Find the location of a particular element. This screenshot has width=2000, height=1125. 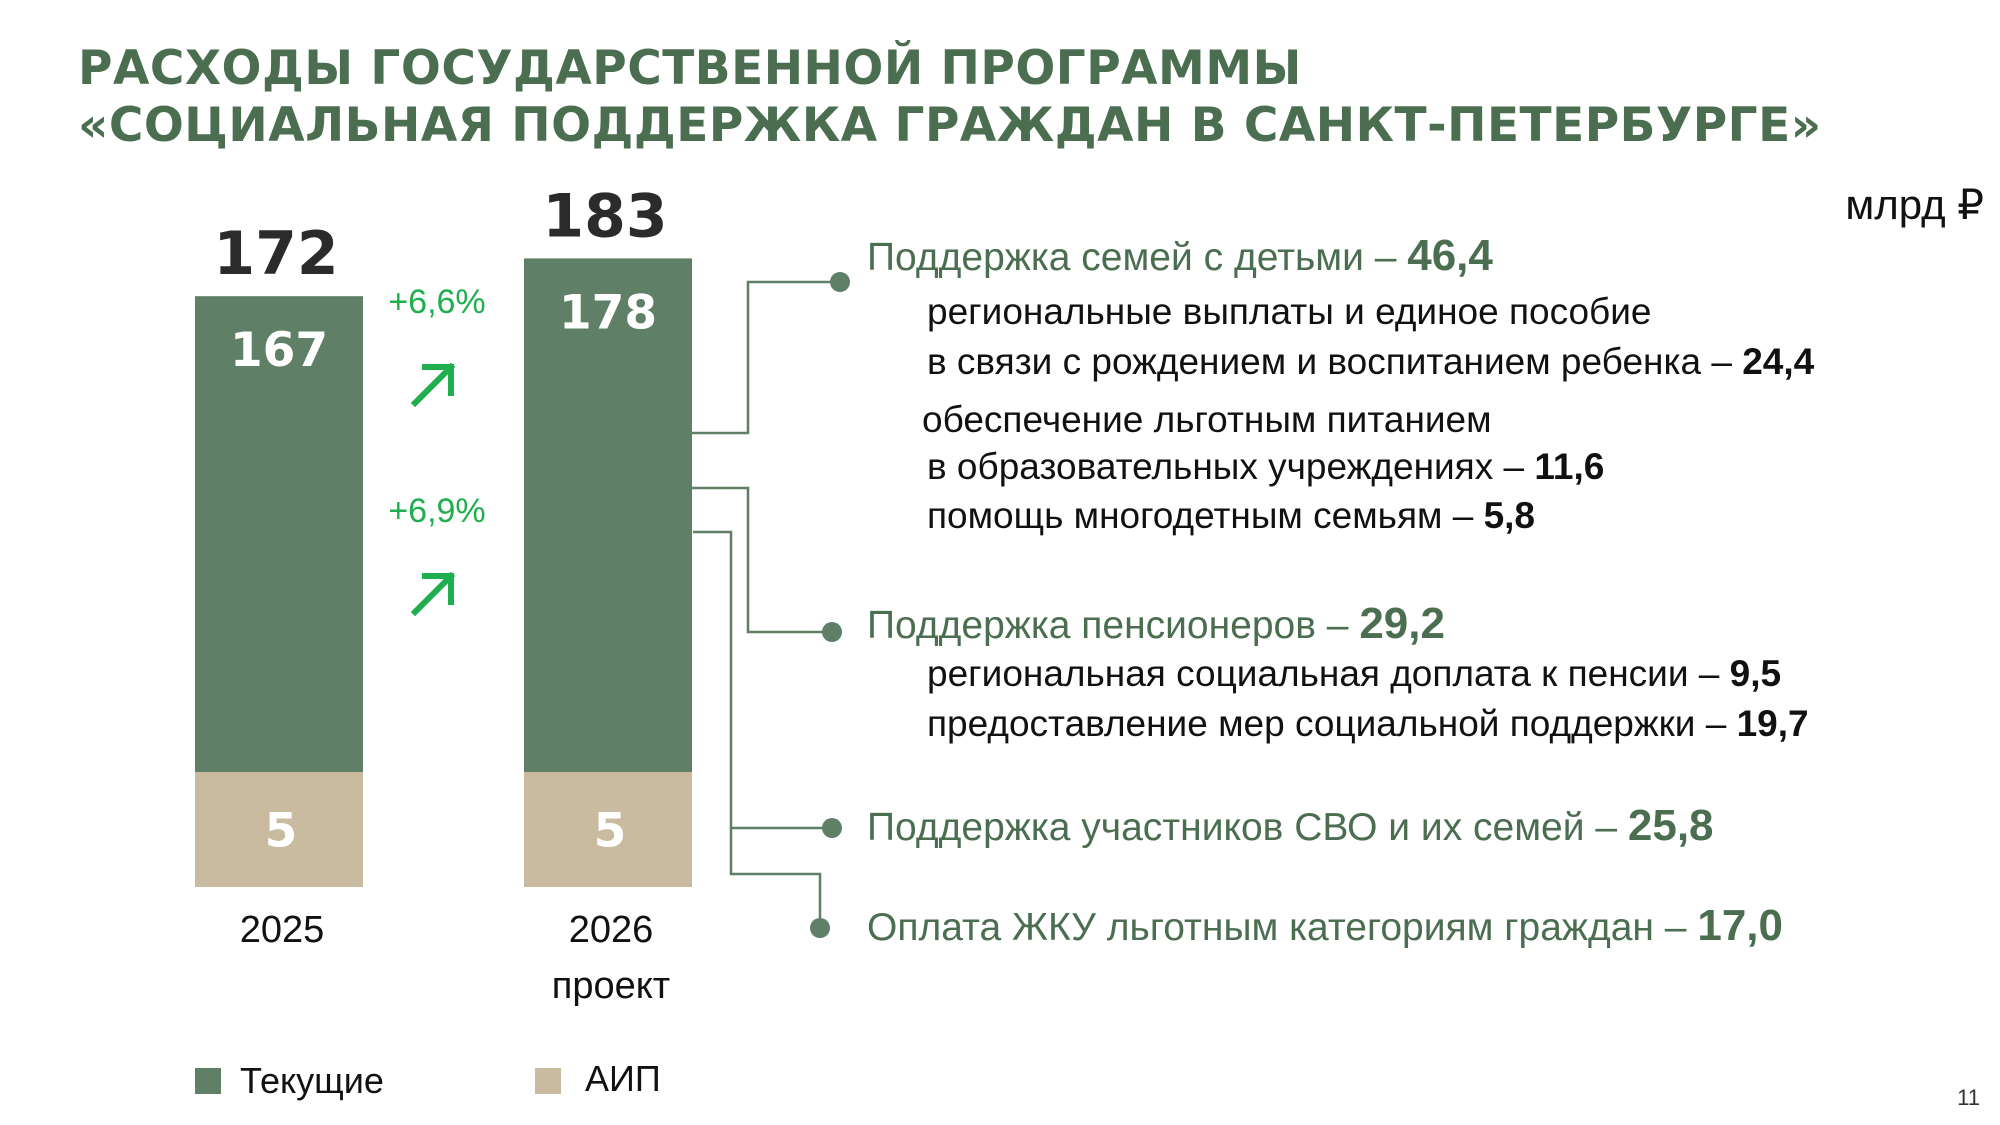

category-value-1: 29,2 is located at coordinates (1402, 623).